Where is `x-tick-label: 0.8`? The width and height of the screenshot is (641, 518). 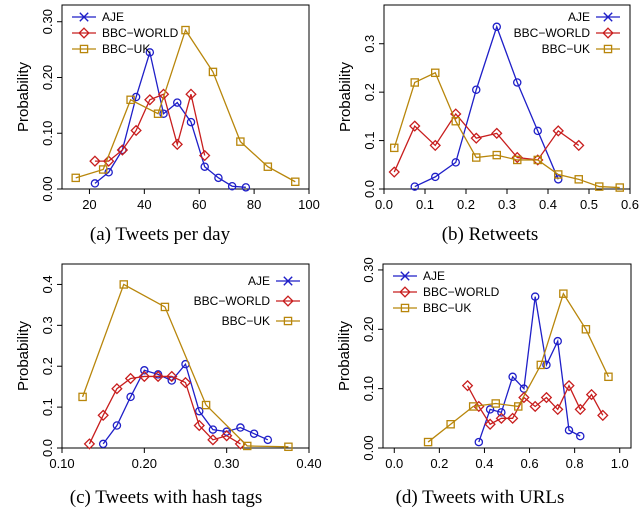 x-tick-label: 0.8 is located at coordinates (575, 463).